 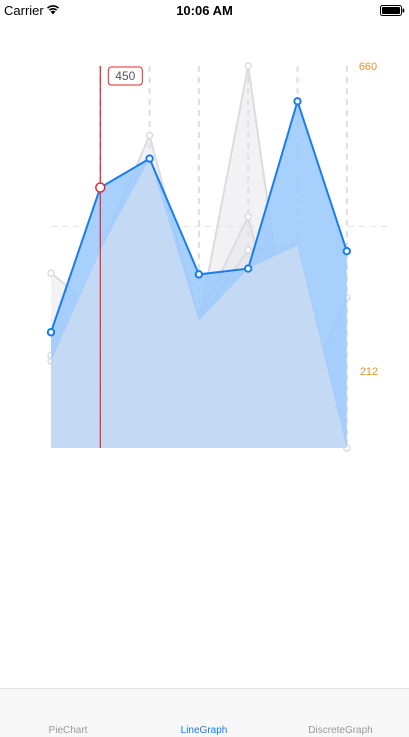 I want to click on tab-bar: PieChart LineGraph DiscreteGraph, so click(x=204, y=712).